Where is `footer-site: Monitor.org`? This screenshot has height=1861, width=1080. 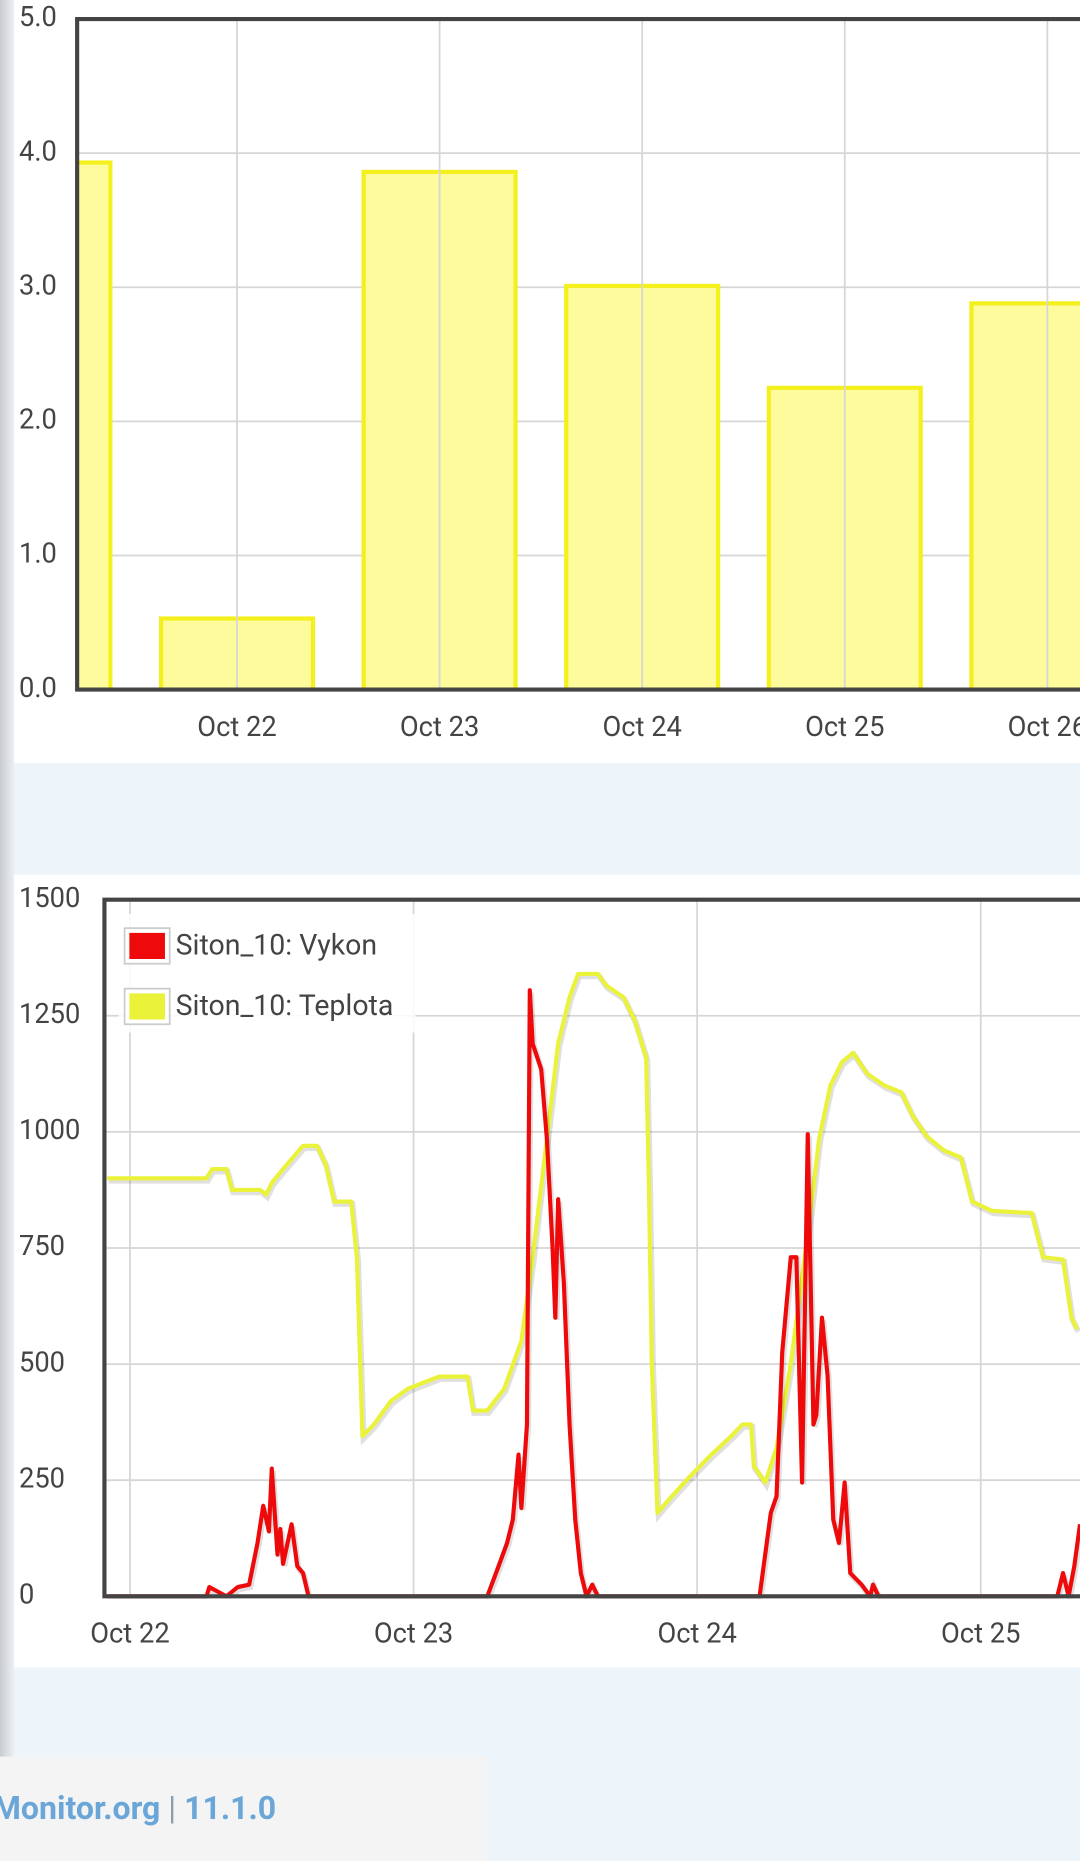
footer-site: Monitor.org is located at coordinates (80, 1809).